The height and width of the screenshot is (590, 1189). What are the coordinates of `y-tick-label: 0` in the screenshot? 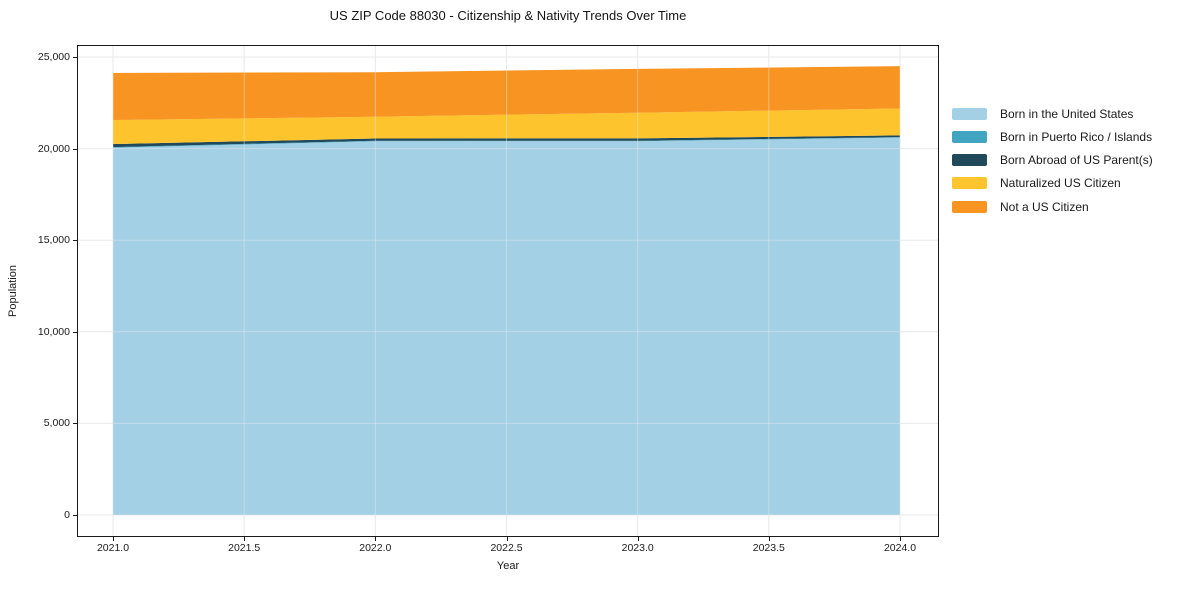 It's located at (67, 515).